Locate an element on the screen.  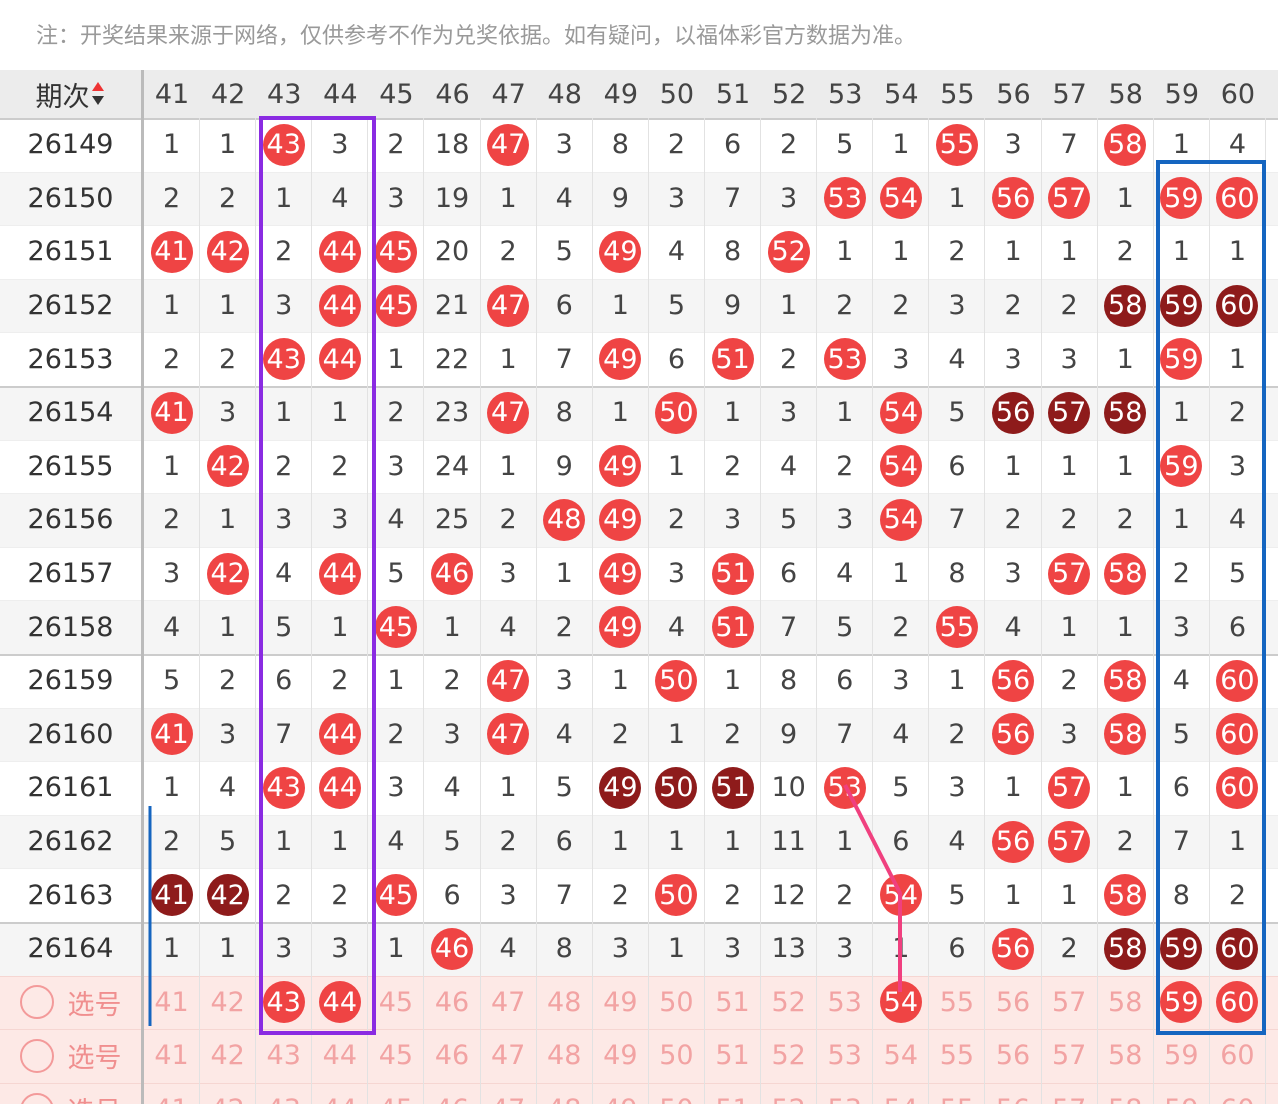
ball: 42 is located at coordinates (227, 251).